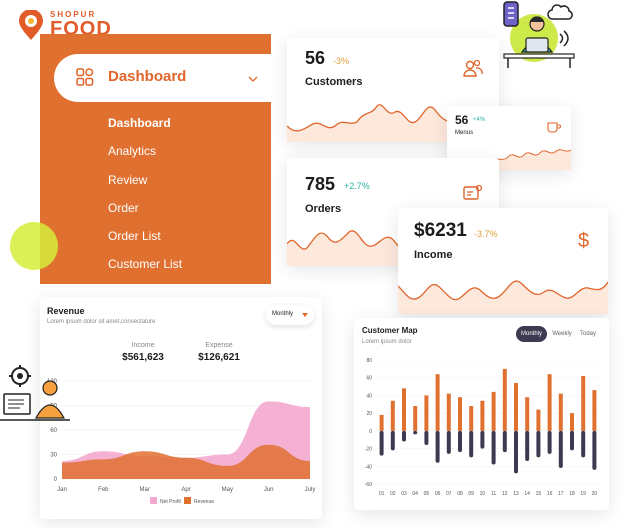 The width and height of the screenshot is (623, 528). I want to click on tab-weekly: Weekly, so click(562, 334).